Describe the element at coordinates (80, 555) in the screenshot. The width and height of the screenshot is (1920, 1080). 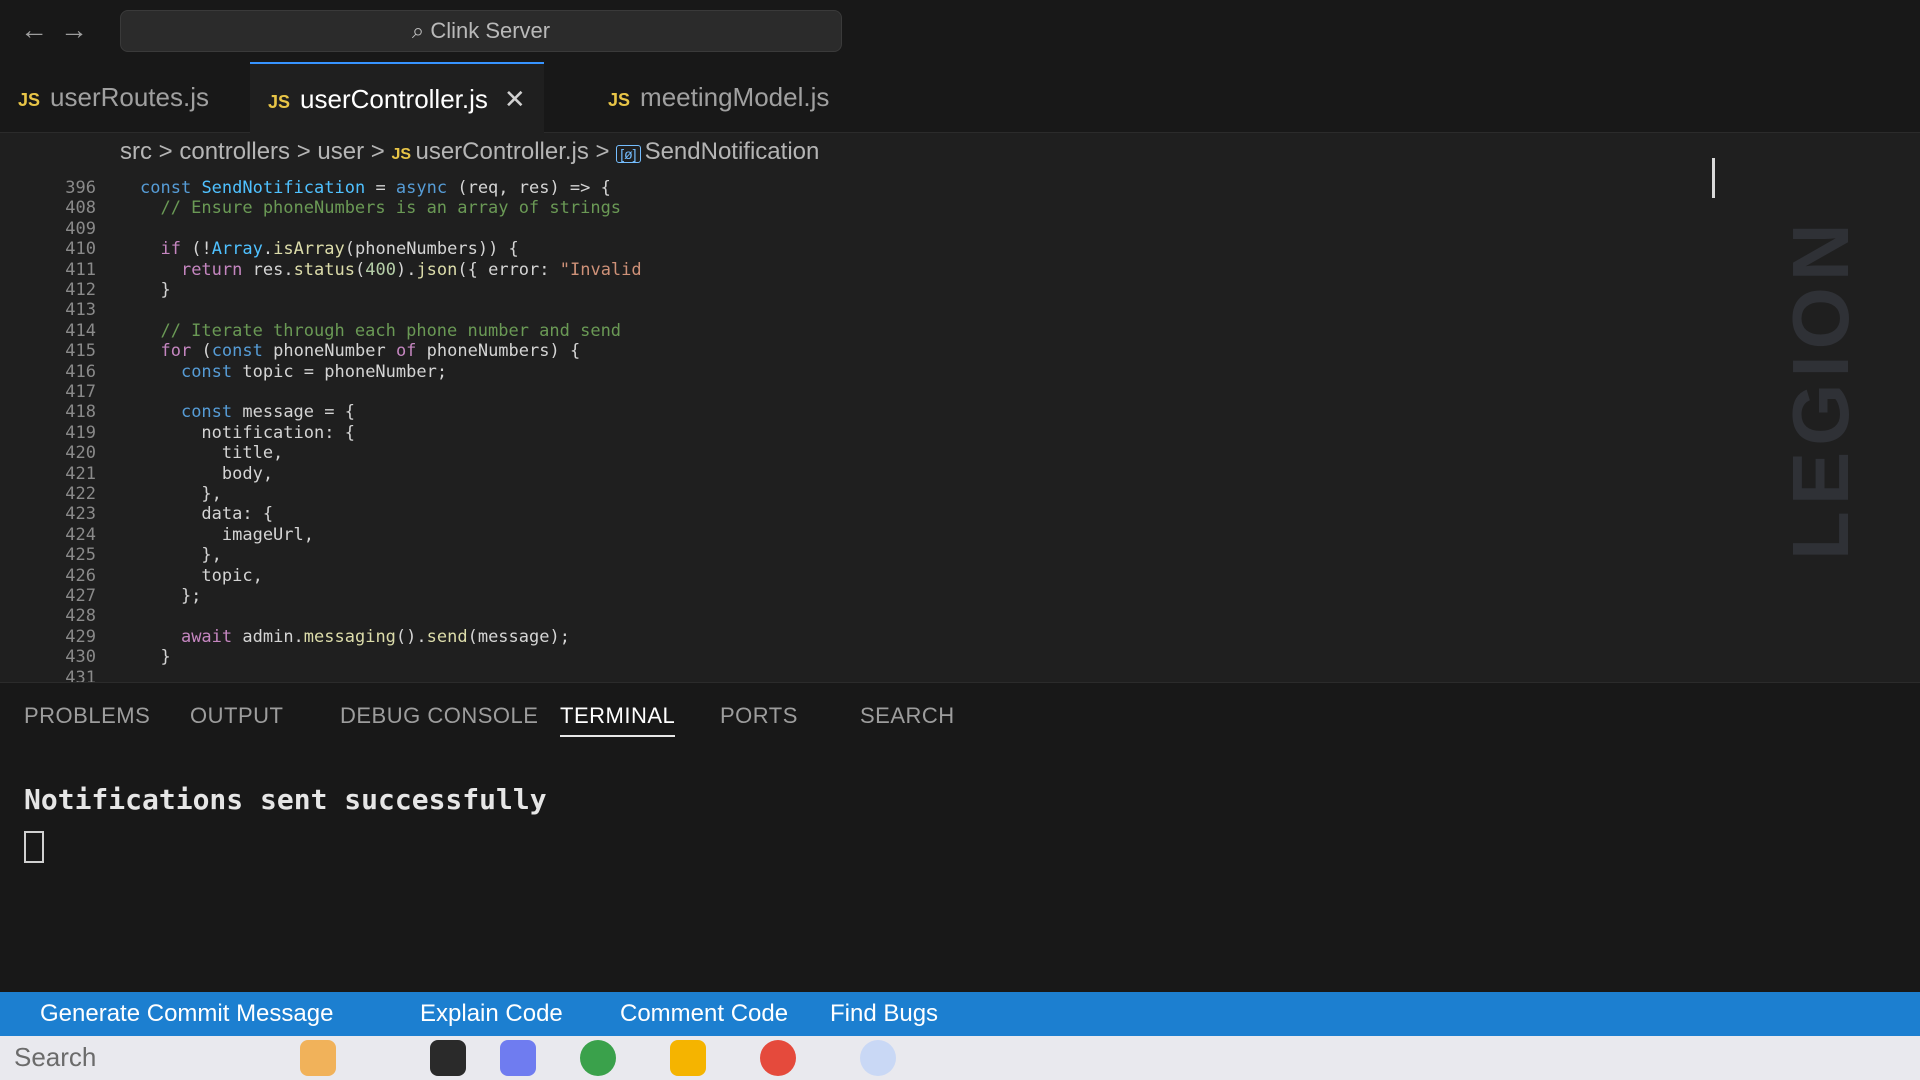
I see `line-number: 425` at that location.